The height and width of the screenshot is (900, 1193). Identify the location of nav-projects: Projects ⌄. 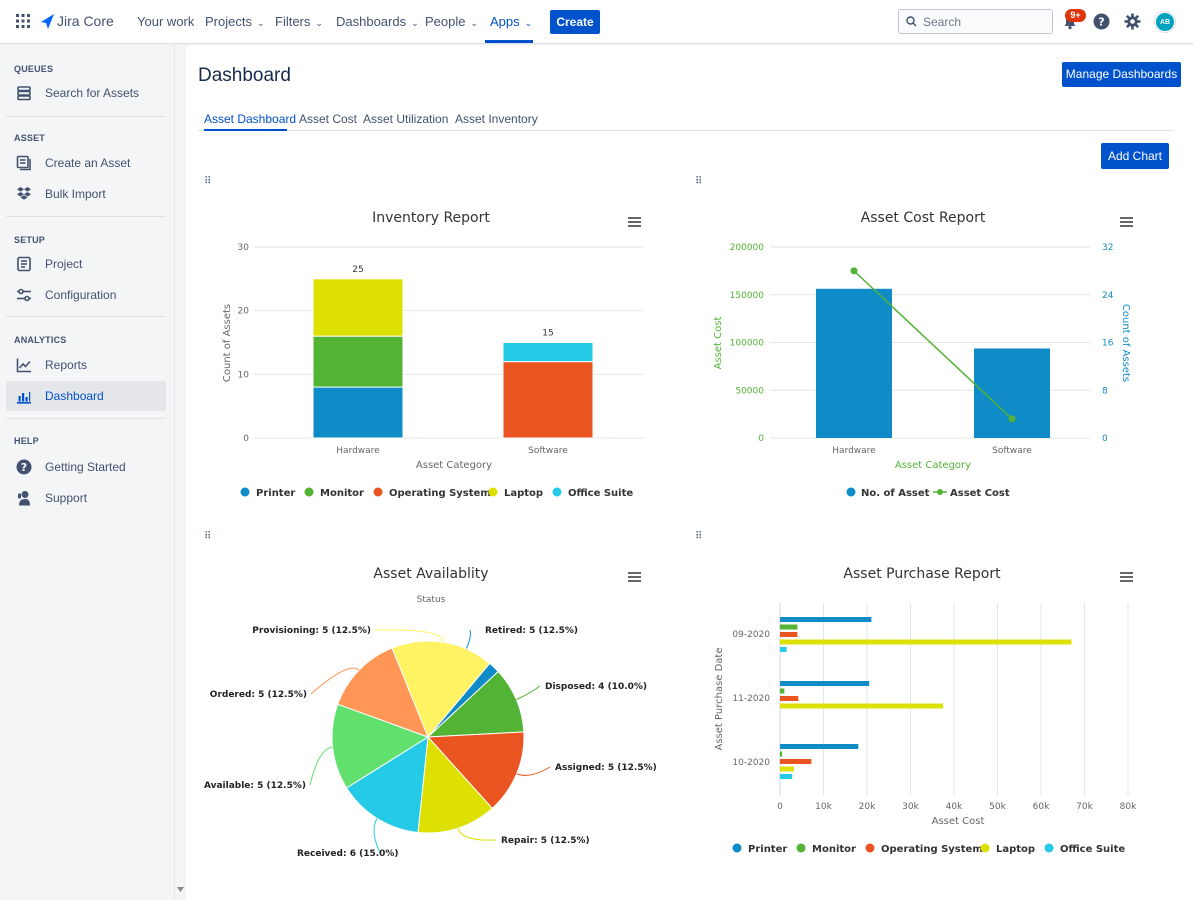
(235, 21).